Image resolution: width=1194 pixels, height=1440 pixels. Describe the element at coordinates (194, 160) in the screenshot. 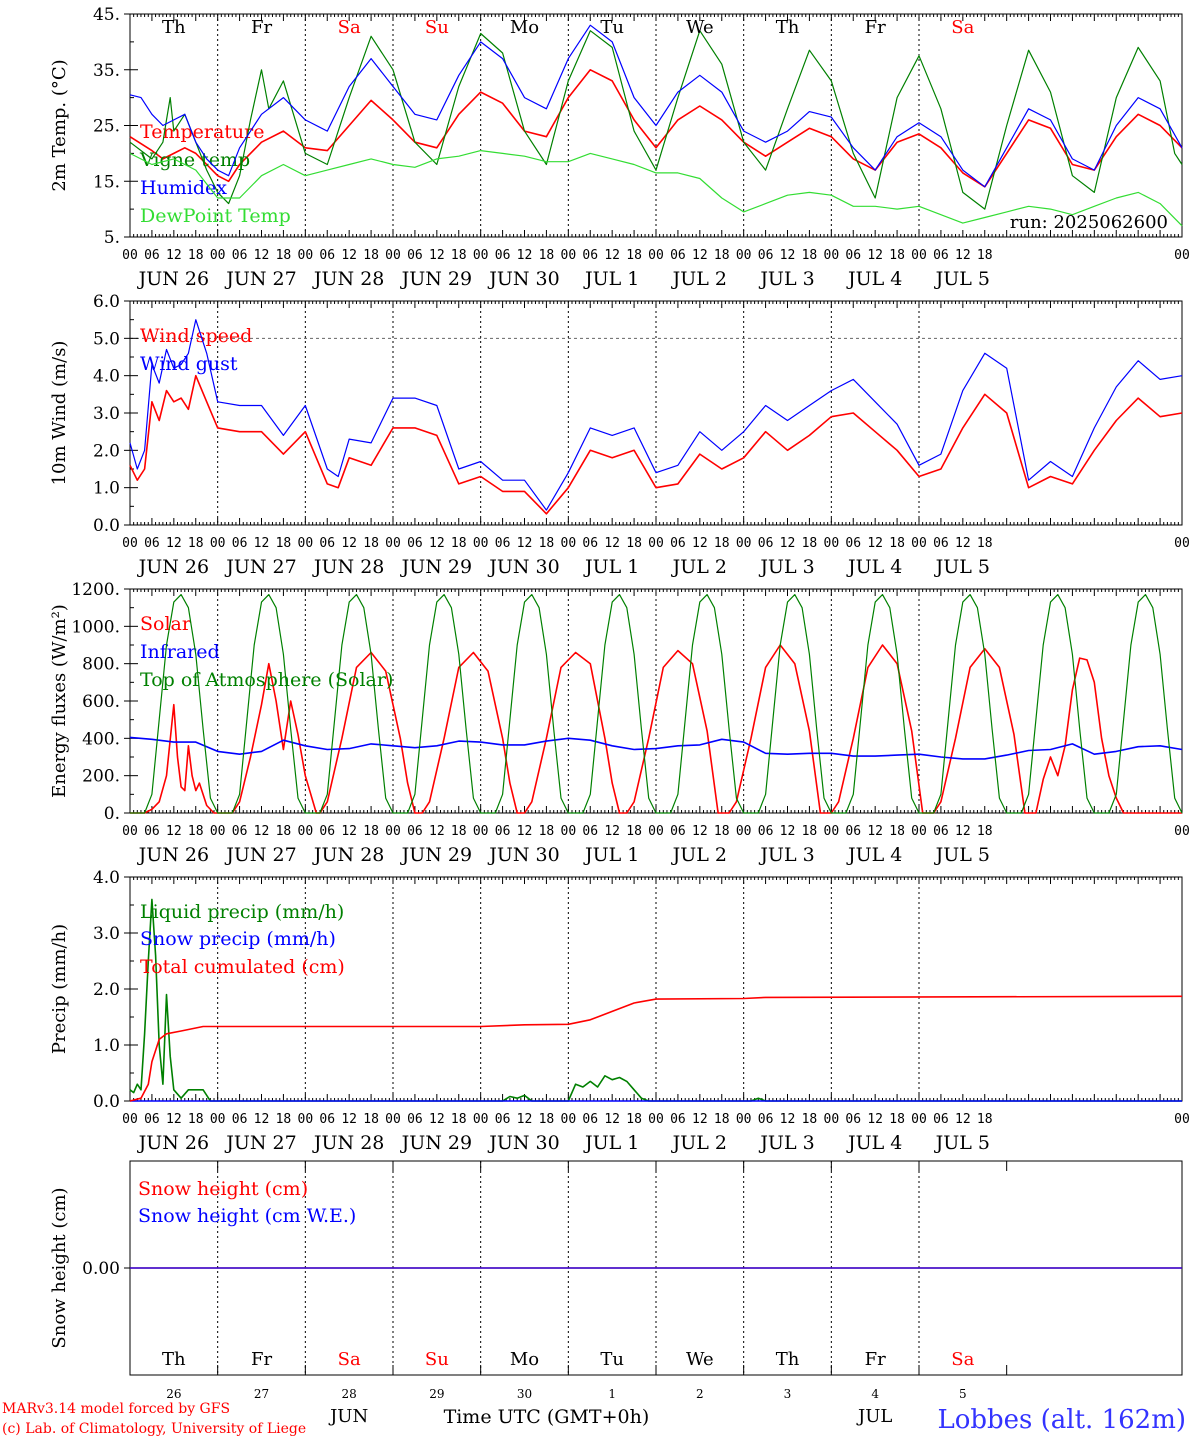

I see `legend-entry: Vigne temp` at that location.